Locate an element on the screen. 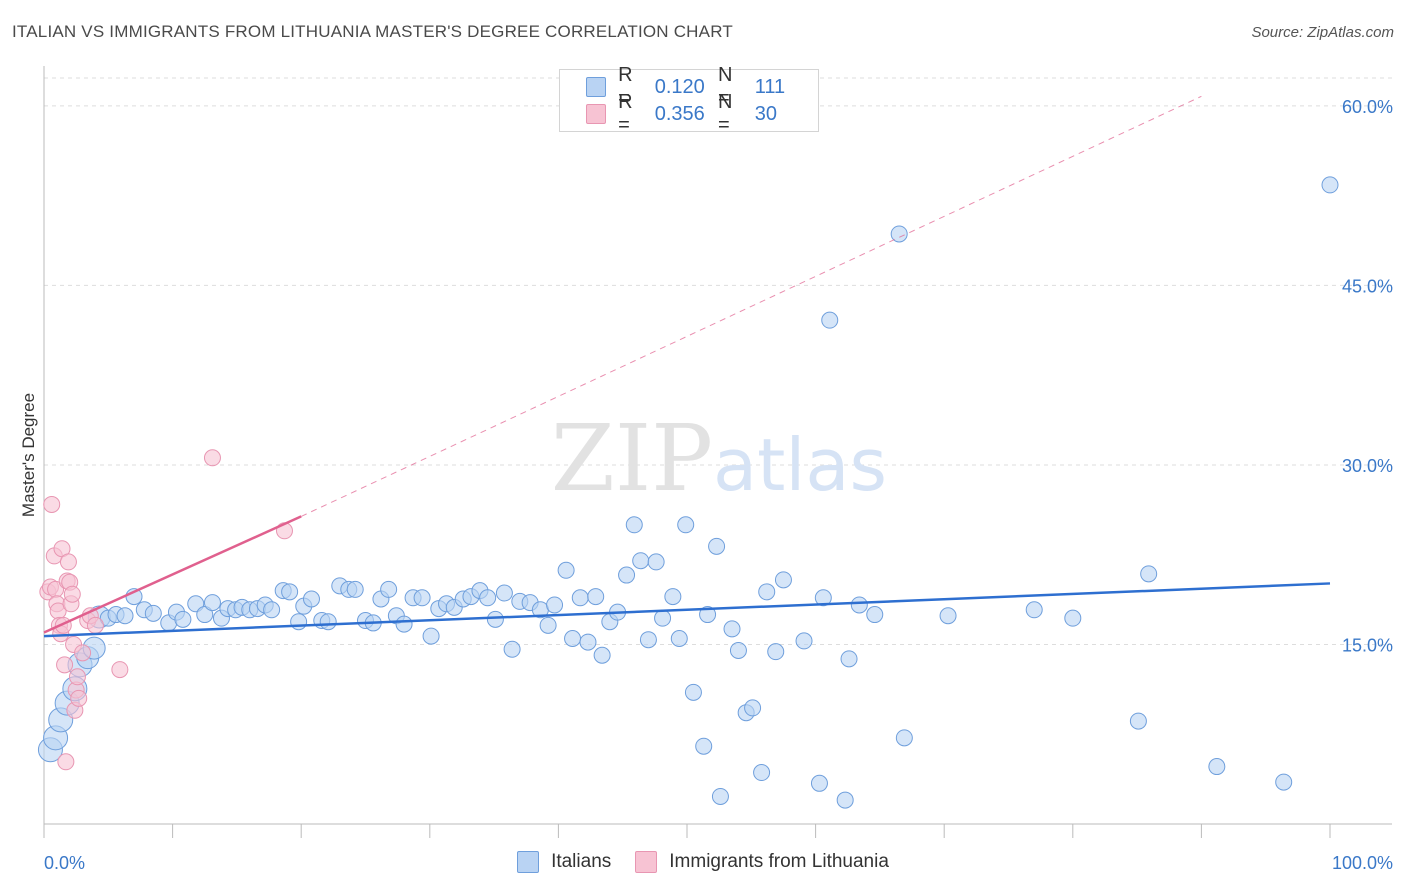 This screenshot has width=1406, height=892. legend-r-label: R = is located at coordinates (625, 86).